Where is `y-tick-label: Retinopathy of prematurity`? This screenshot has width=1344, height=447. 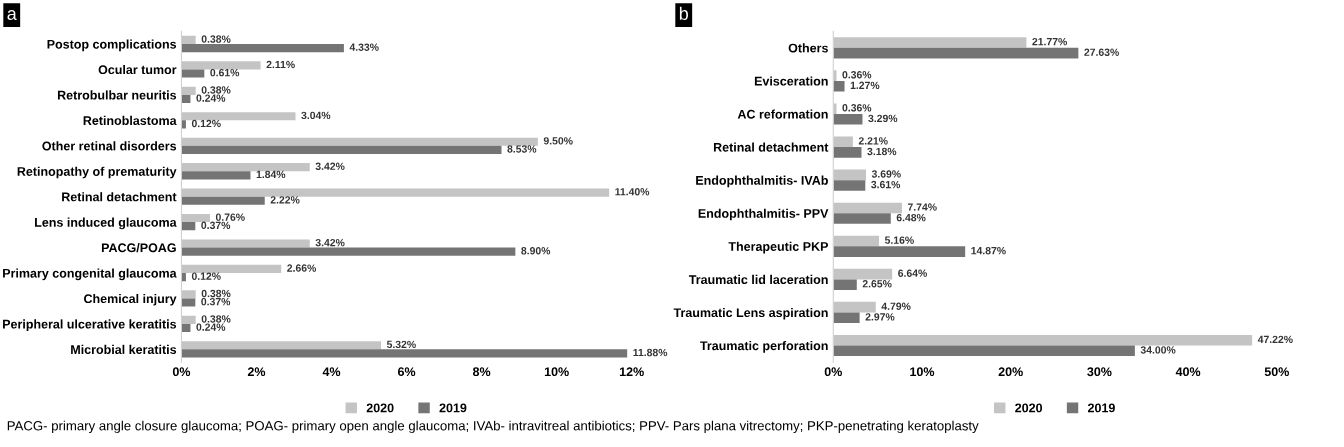
y-tick-label: Retinopathy of prematurity is located at coordinates (97, 172).